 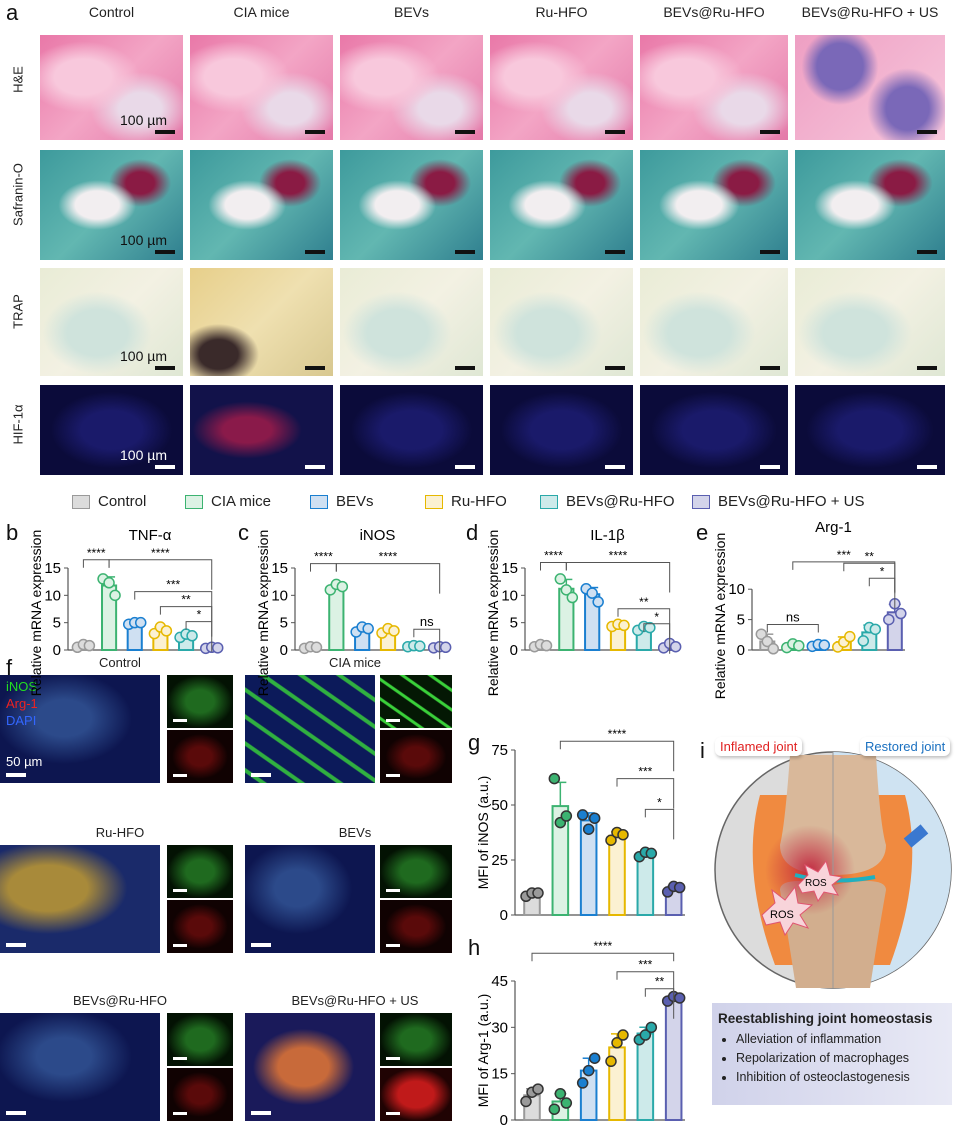 I want to click on legend-swatch, so click(x=549, y=501).